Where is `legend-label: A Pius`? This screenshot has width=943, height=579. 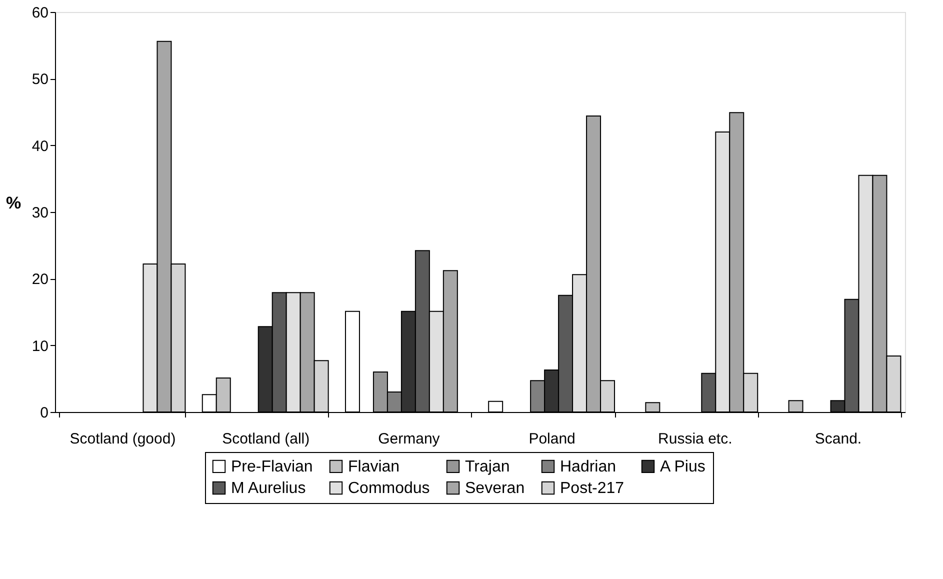 legend-label: A Pius is located at coordinates (683, 467).